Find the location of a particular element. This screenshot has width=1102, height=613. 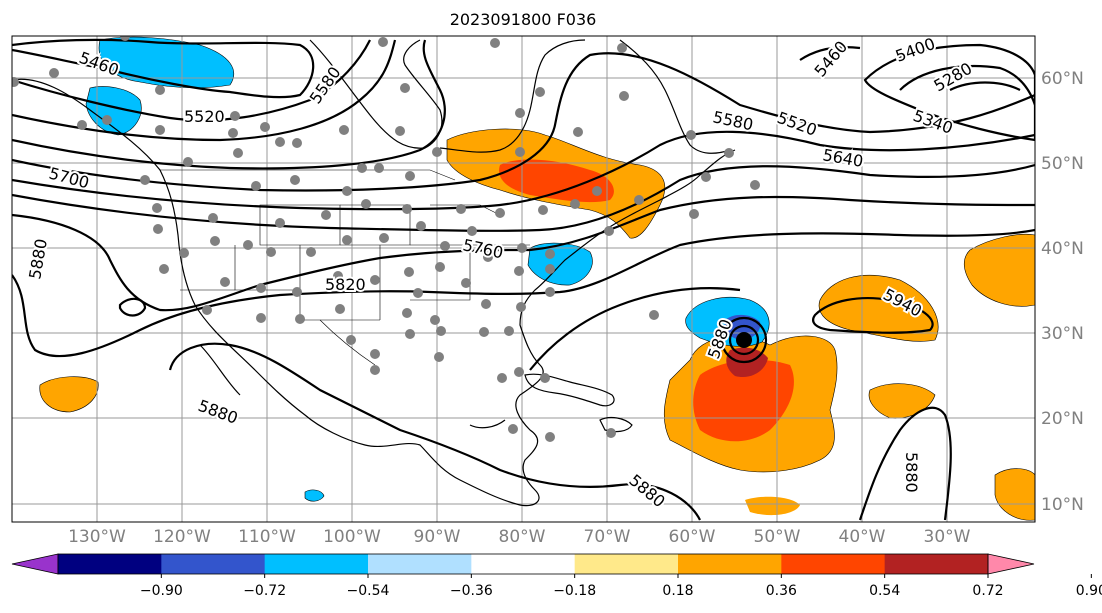

contour-label-5280: 5280 is located at coordinates (953, 77).